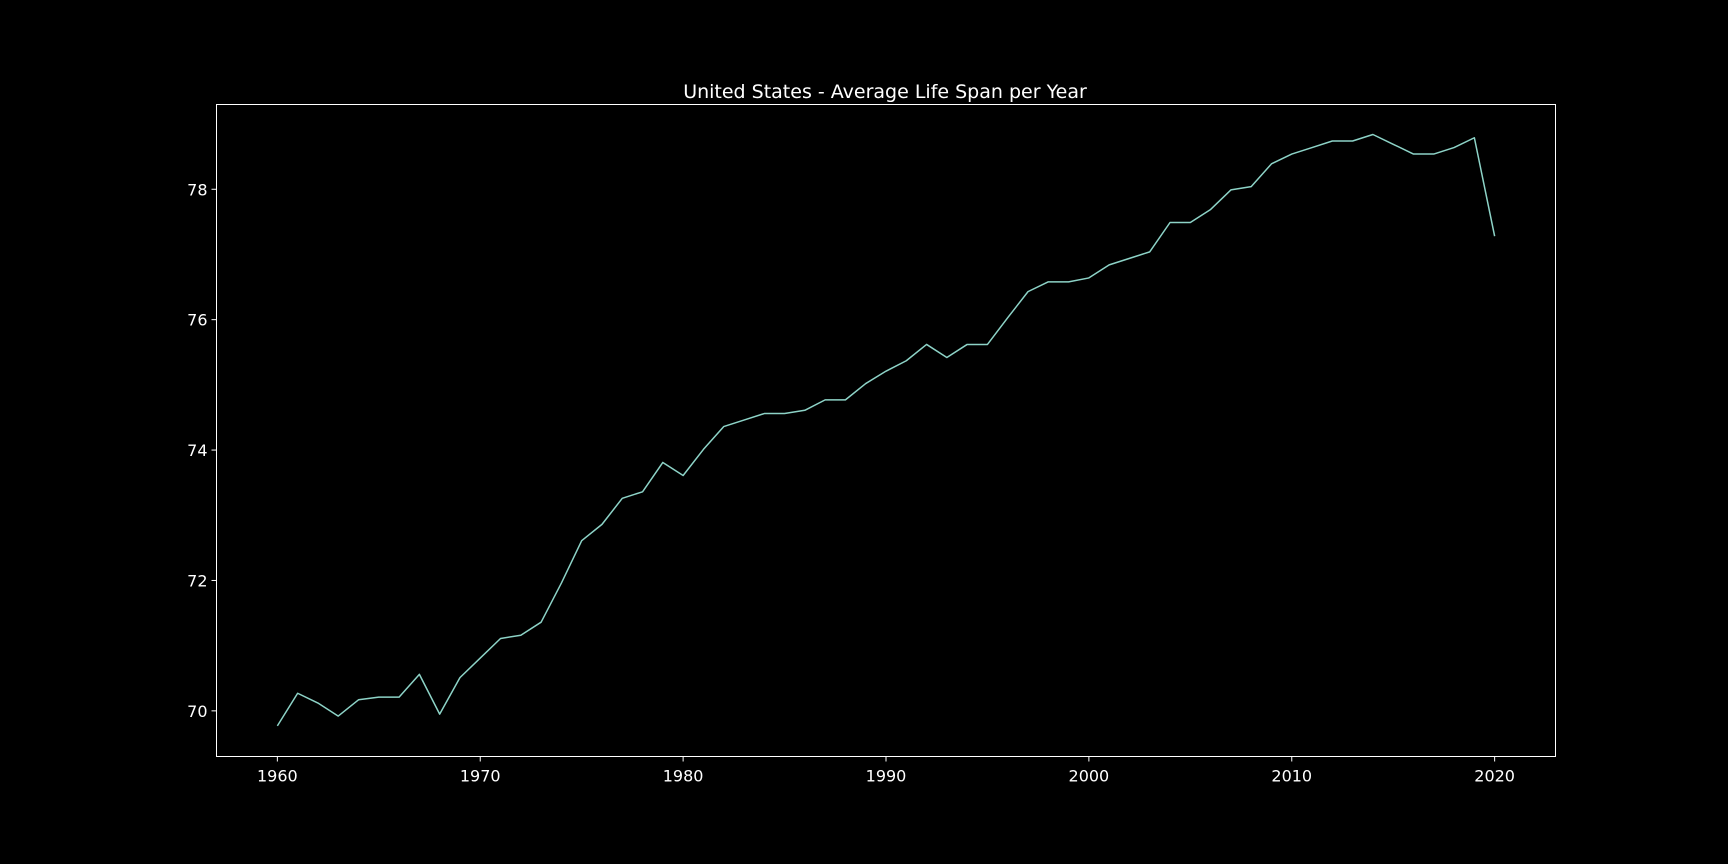  What do you see at coordinates (480, 776) in the screenshot?
I see `x-tick-label: 1970` at bounding box center [480, 776].